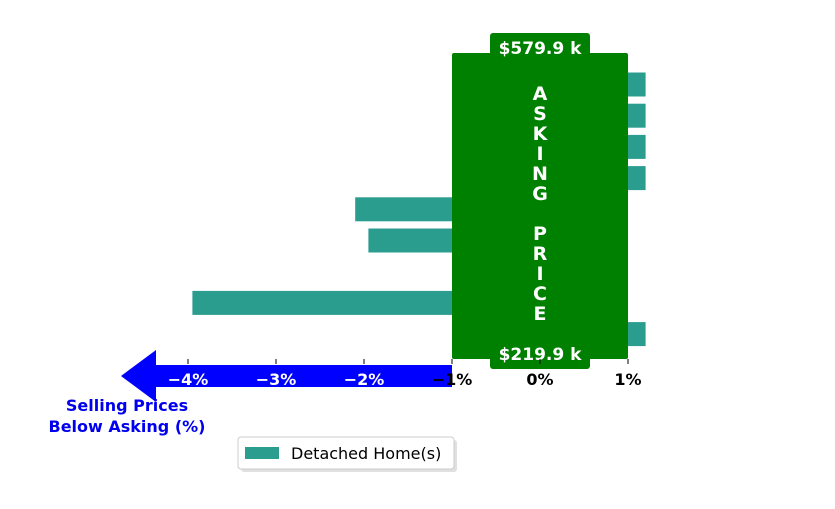 The width and height of the screenshot is (835, 509). Describe the element at coordinates (627, 379) in the screenshot. I see `x-tick-label: 1%` at that location.